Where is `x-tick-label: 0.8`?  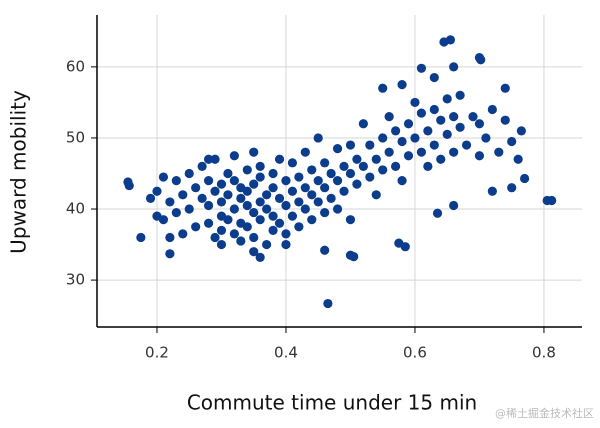
x-tick-label: 0.8 is located at coordinates (544, 353).